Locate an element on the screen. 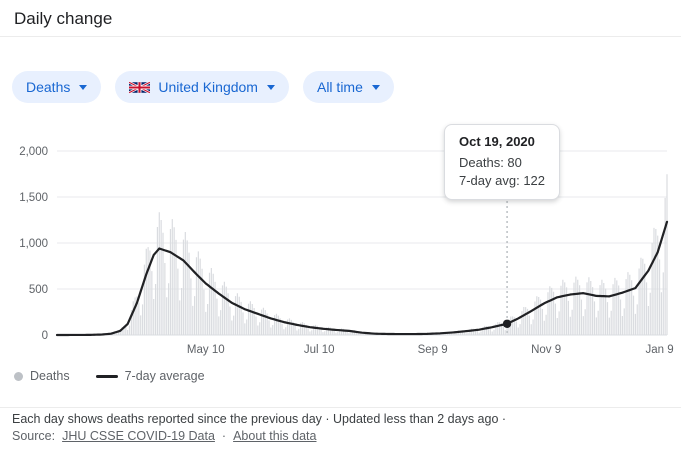  chart-legend: Deaths 7-day average is located at coordinates (109, 376).